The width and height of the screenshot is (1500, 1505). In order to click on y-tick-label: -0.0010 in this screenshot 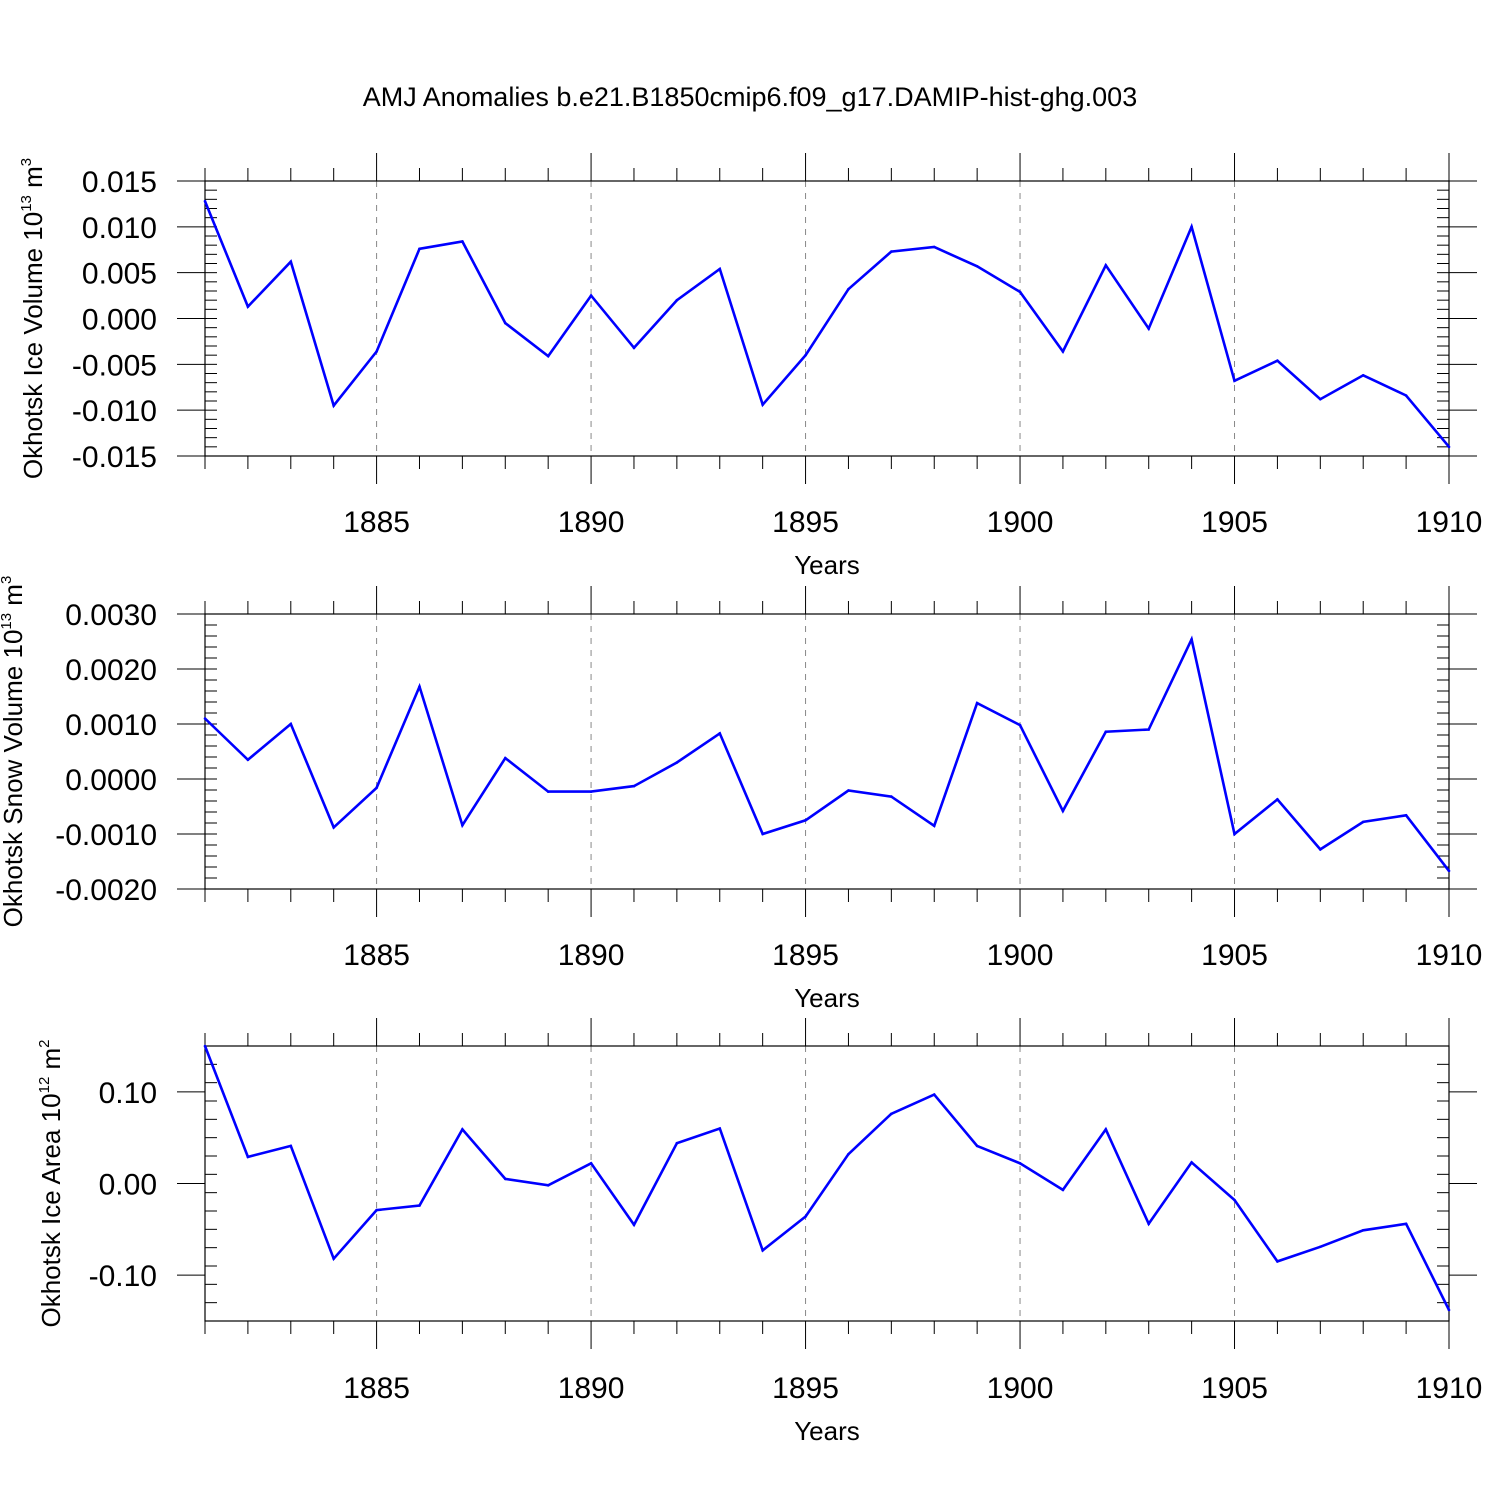, I will do `click(106, 835)`.